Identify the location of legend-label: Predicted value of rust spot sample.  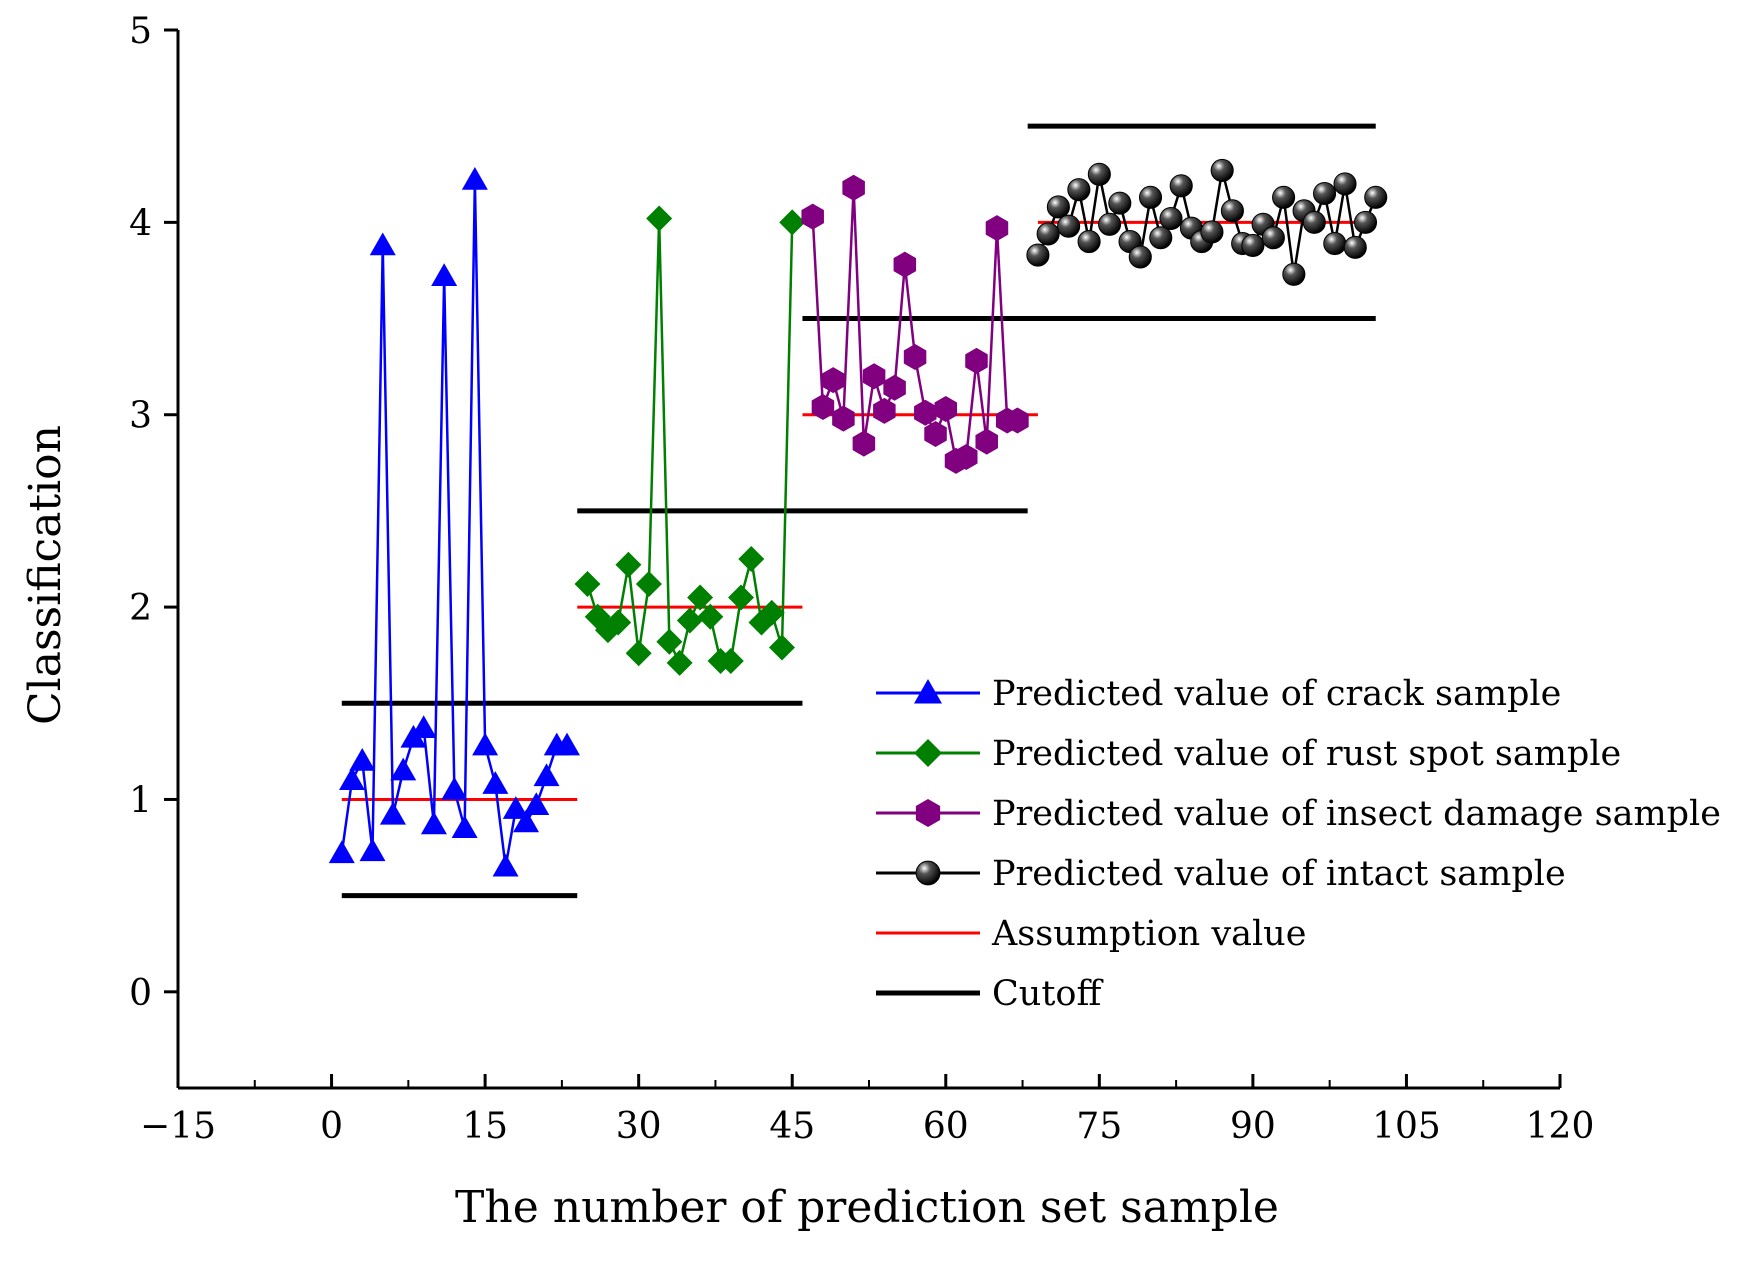
(1306, 754).